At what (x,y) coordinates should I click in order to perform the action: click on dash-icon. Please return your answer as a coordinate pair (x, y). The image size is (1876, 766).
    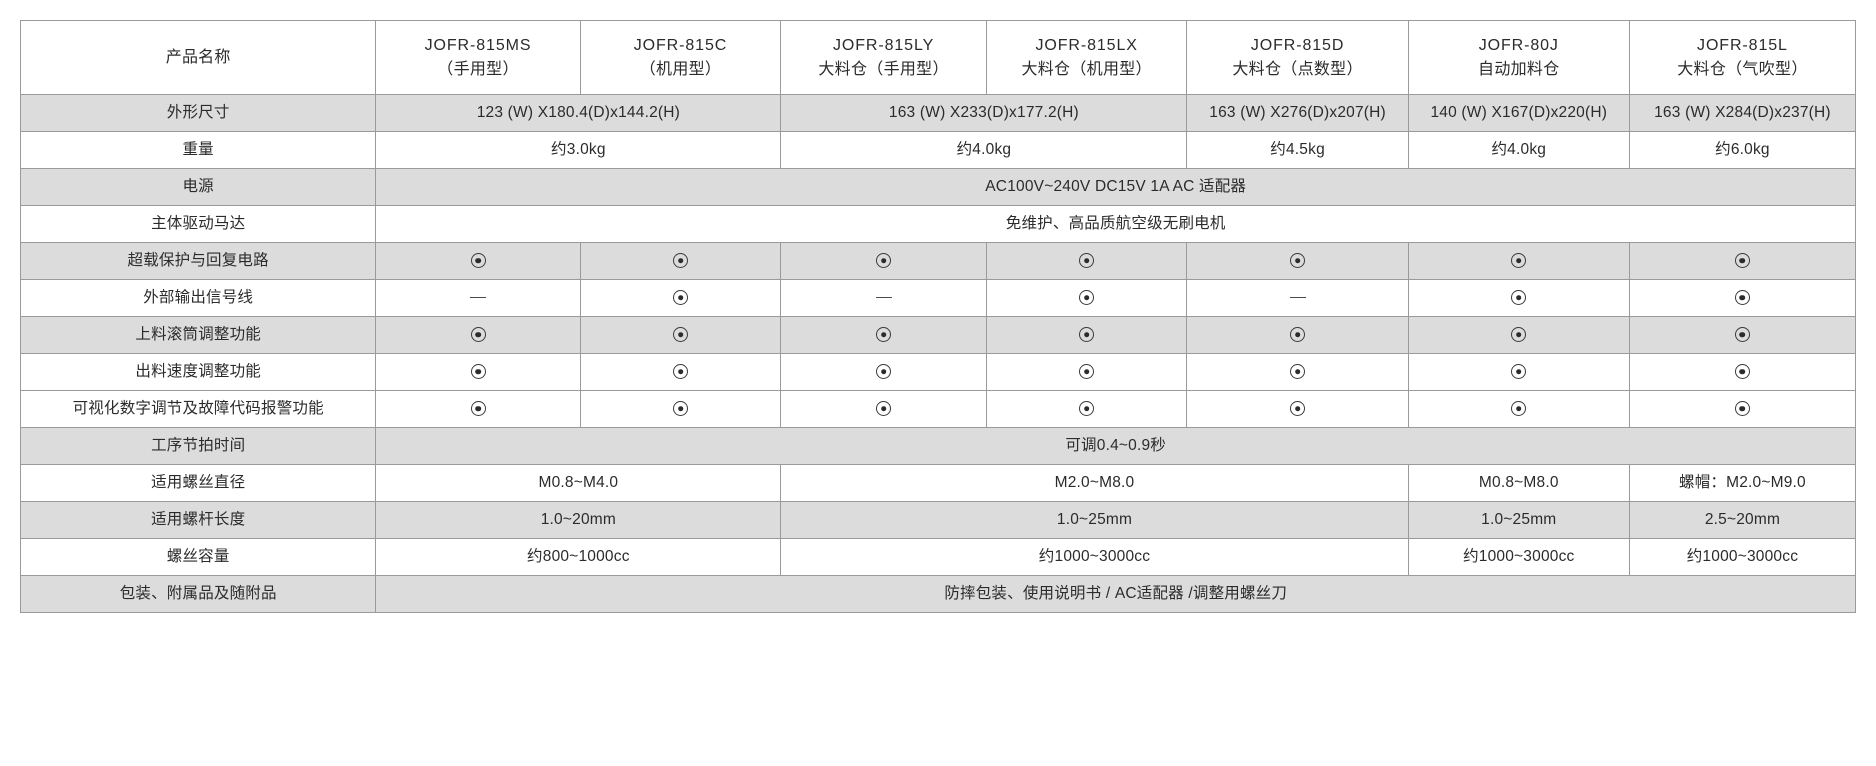
    Looking at the image, I should click on (478, 298).